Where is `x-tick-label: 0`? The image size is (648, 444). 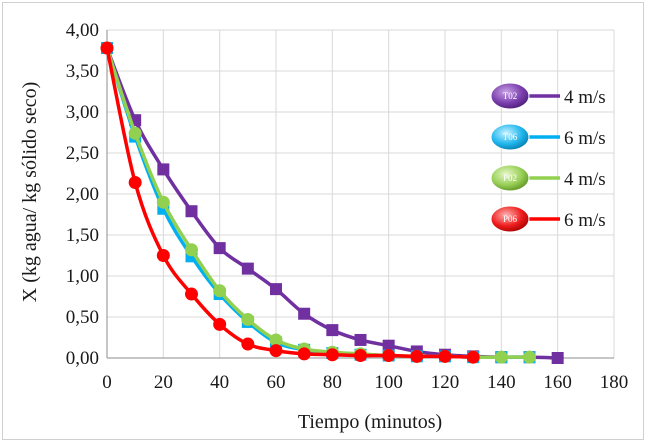 x-tick-label: 0 is located at coordinates (107, 382).